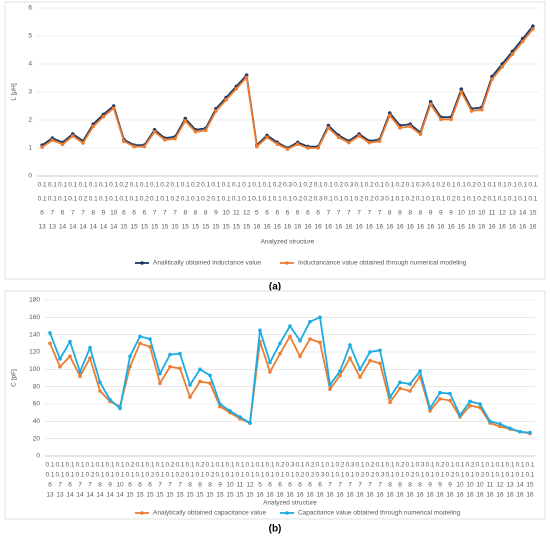  I want to click on y-axis-title: L [μH], so click(14, 91).